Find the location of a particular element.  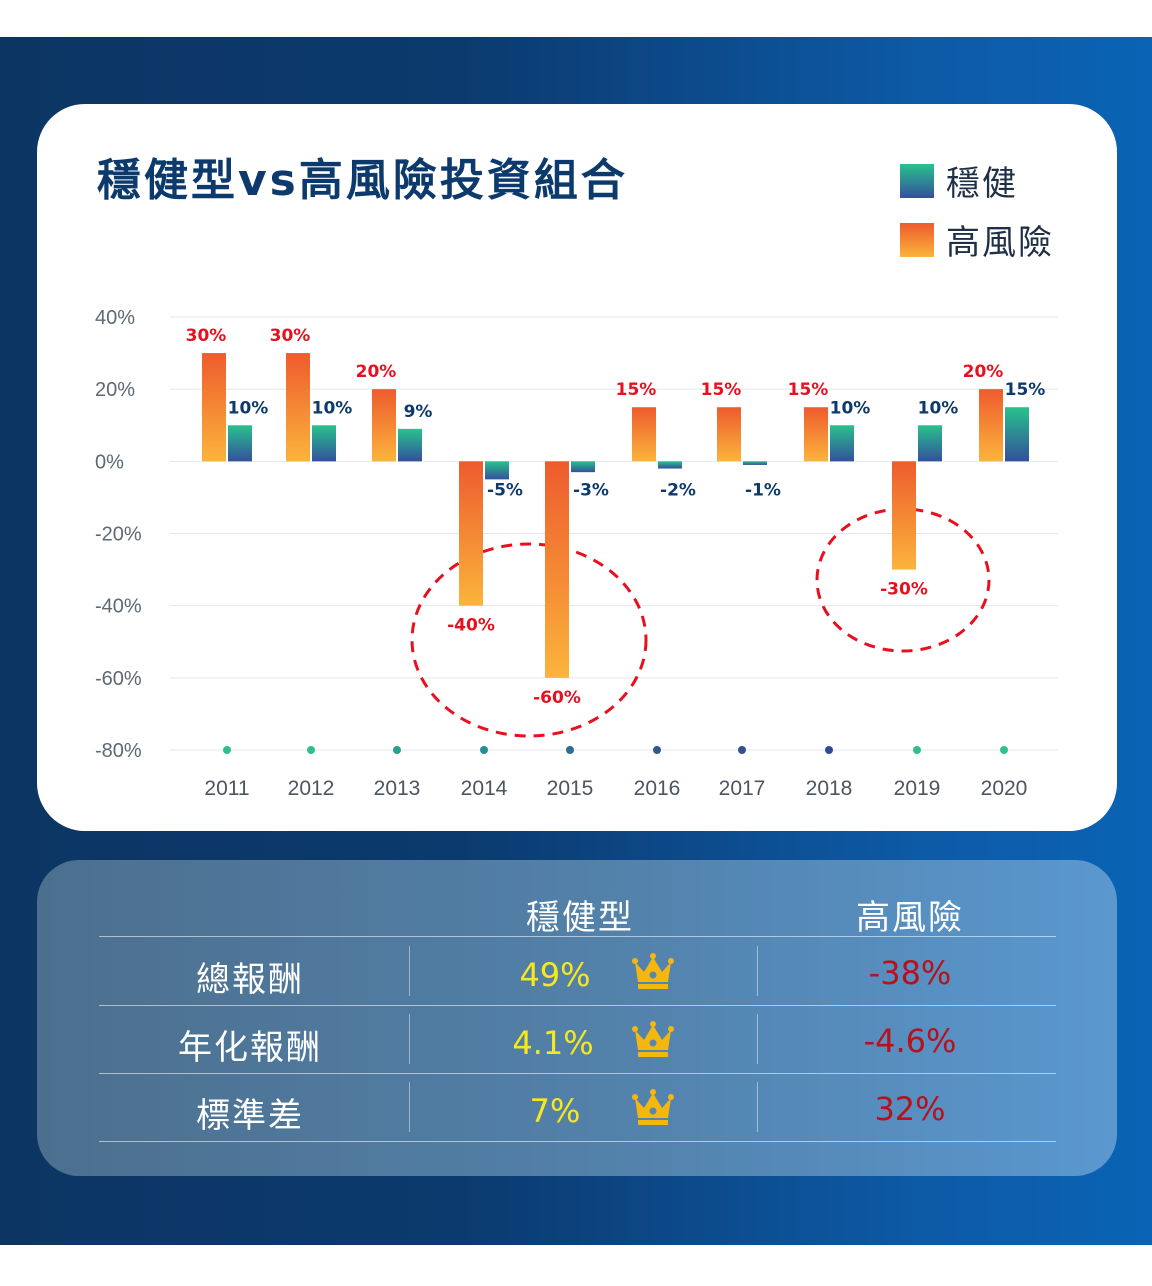

data-label-risk: -30% is located at coordinates (904, 590).